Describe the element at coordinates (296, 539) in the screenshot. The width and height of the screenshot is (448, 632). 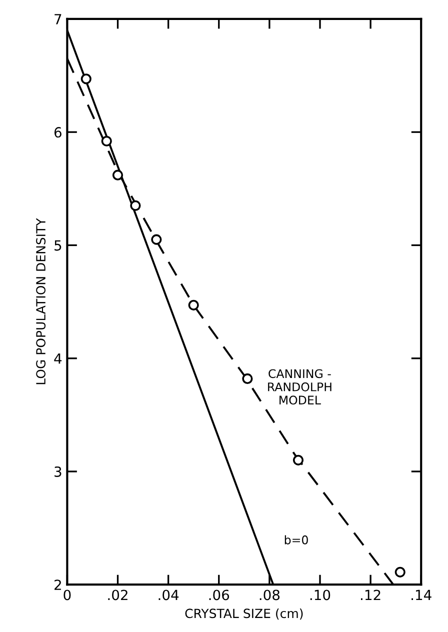
I see `annotation: b=0` at that location.